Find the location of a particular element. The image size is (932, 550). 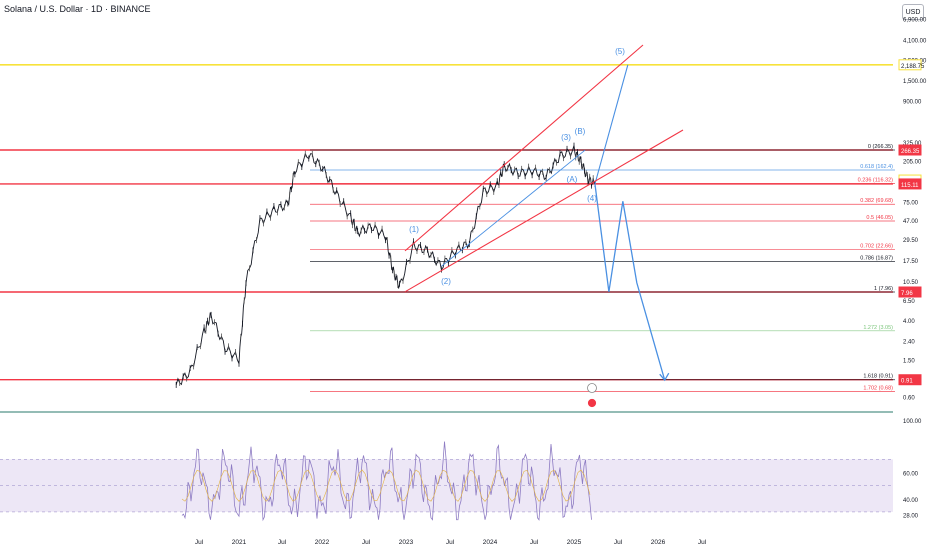

price-tick-label: 325.00 is located at coordinates (912, 144).